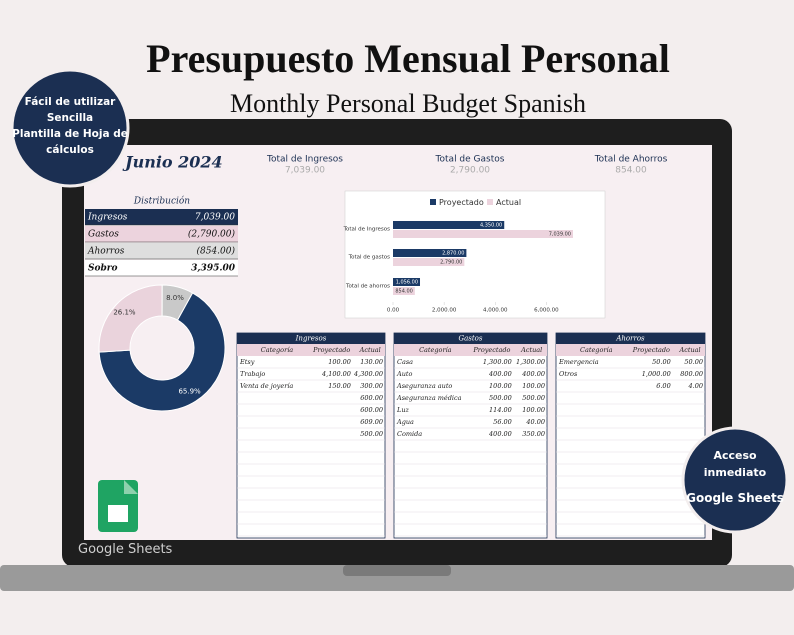 Image resolution: width=794 pixels, height=635 pixels. I want to click on category-label: Total de gastos, so click(369, 258).